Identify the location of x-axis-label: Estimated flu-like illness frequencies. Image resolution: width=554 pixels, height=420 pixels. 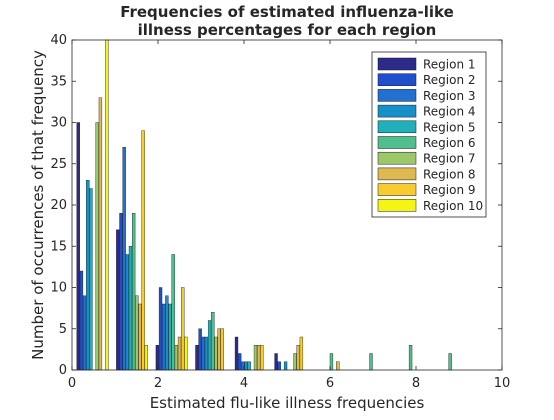
(287, 403).